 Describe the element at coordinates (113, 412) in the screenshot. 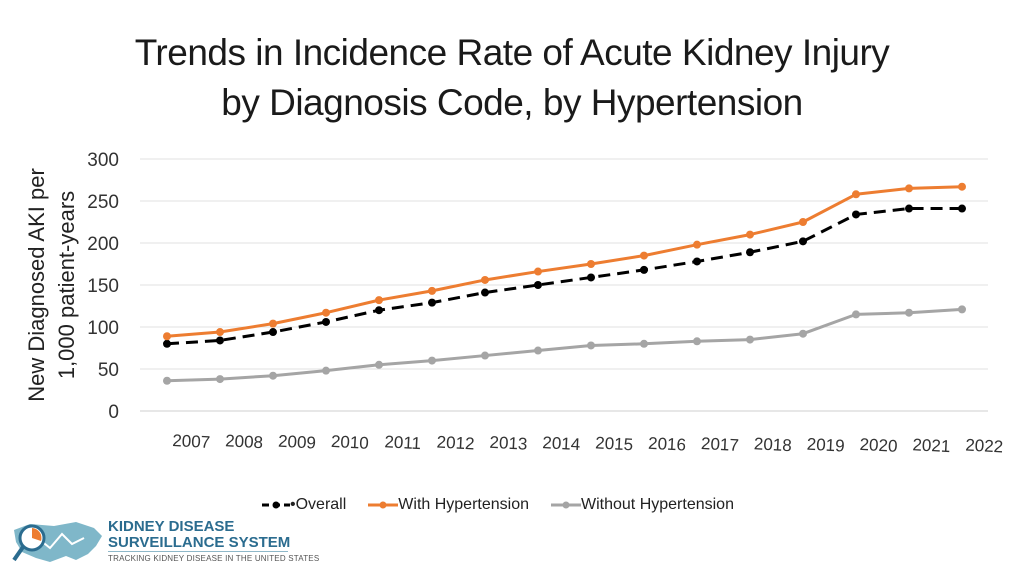

I see `y-tick-label: 0` at that location.